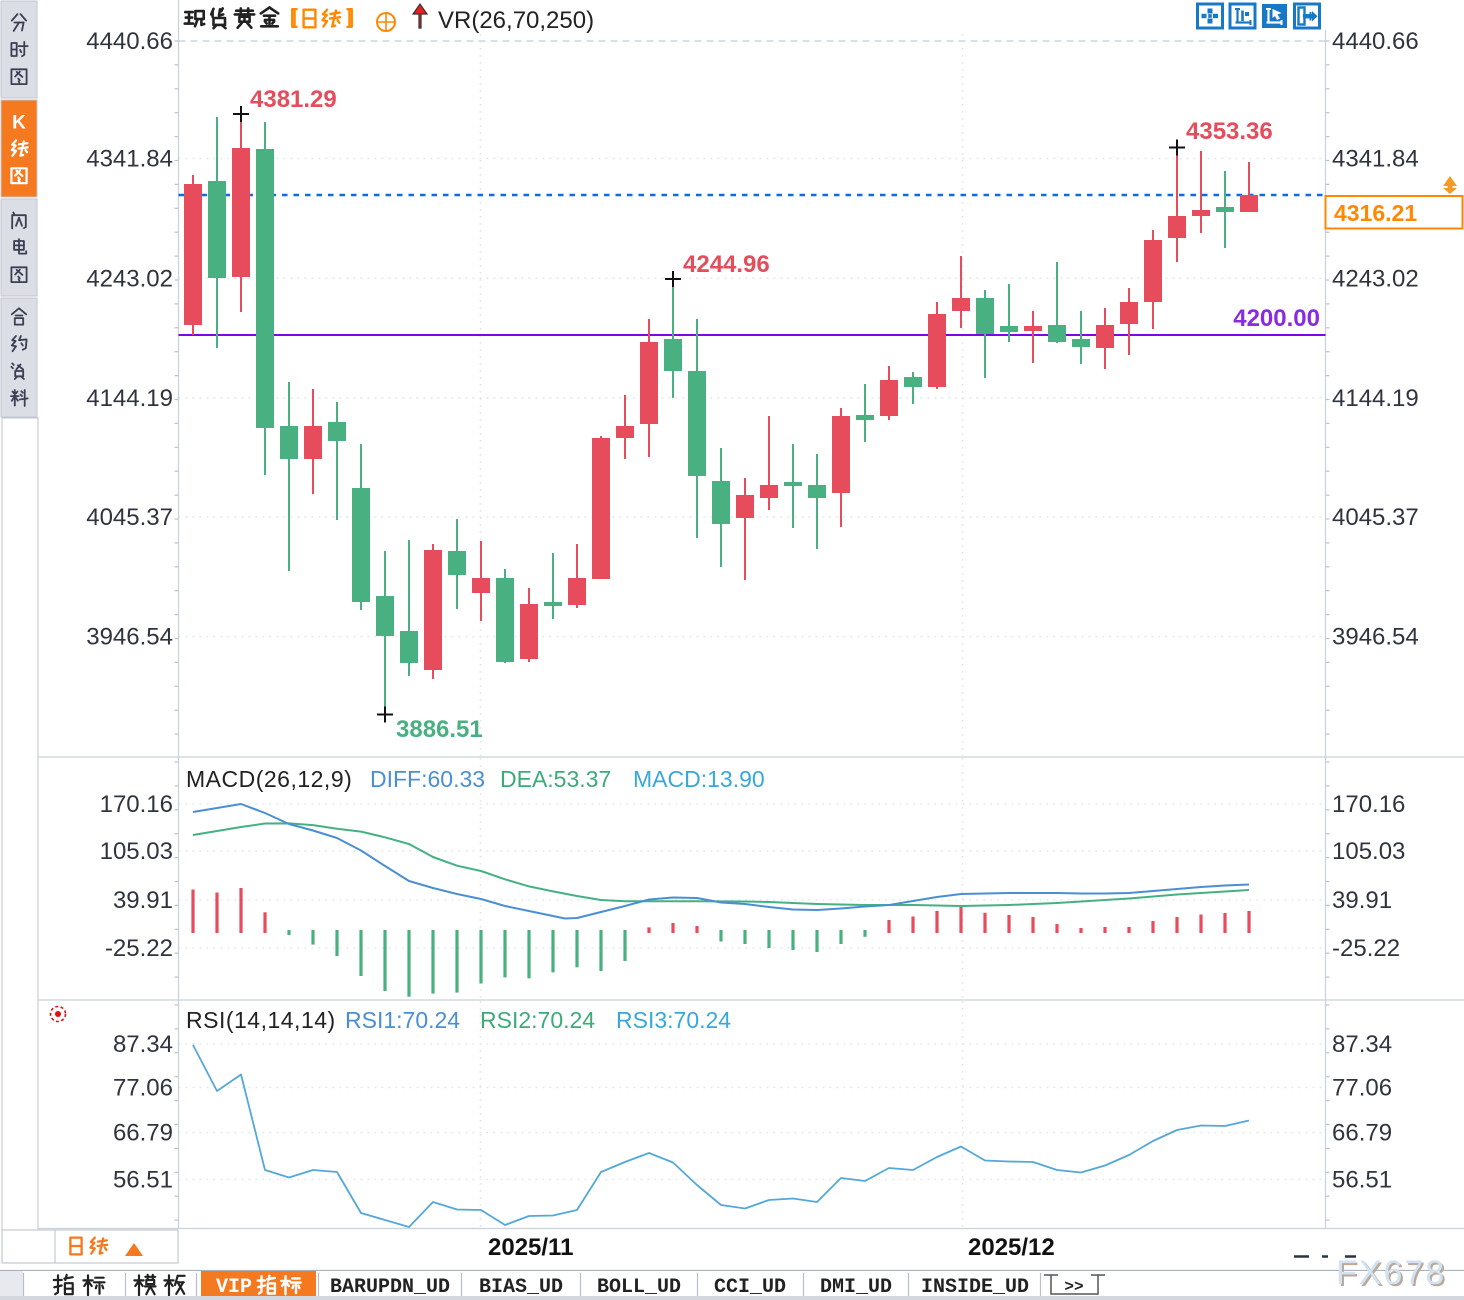 The image size is (1464, 1300). I want to click on svg-text: RSI2:70.24, so click(537, 1020).